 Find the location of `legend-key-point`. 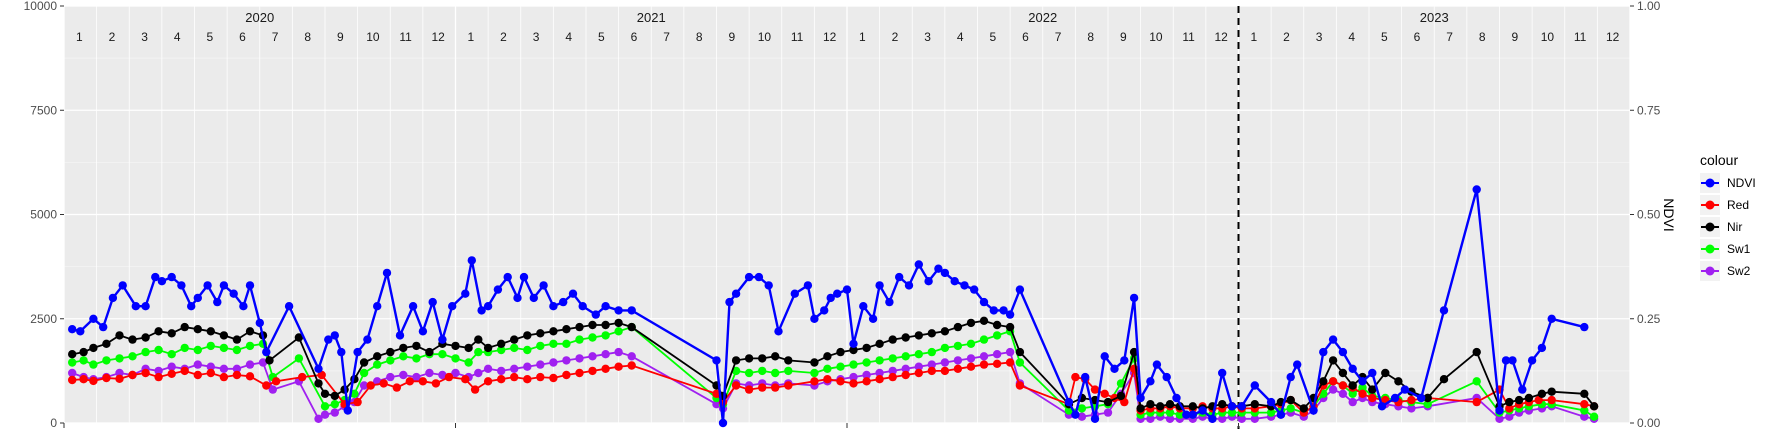

legend-key-point is located at coordinates (1710, 249).